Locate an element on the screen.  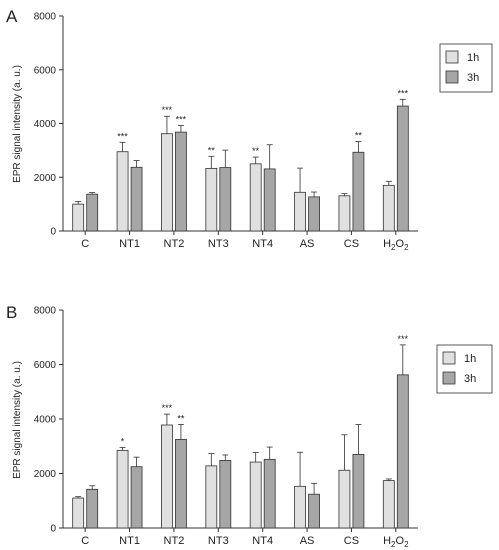
significance-label: * is located at coordinates (123, 442).